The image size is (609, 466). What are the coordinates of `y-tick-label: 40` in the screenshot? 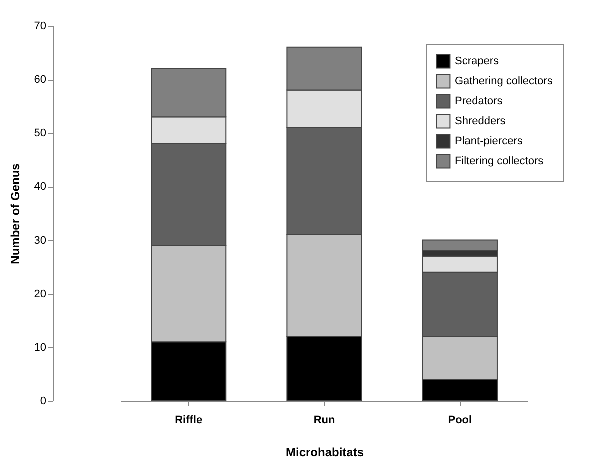 It's located at (40, 187).